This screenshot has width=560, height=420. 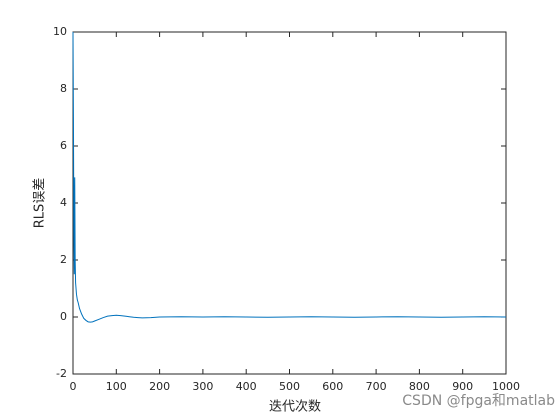 I want to click on y-tick-label: 6, so click(x=63, y=145).